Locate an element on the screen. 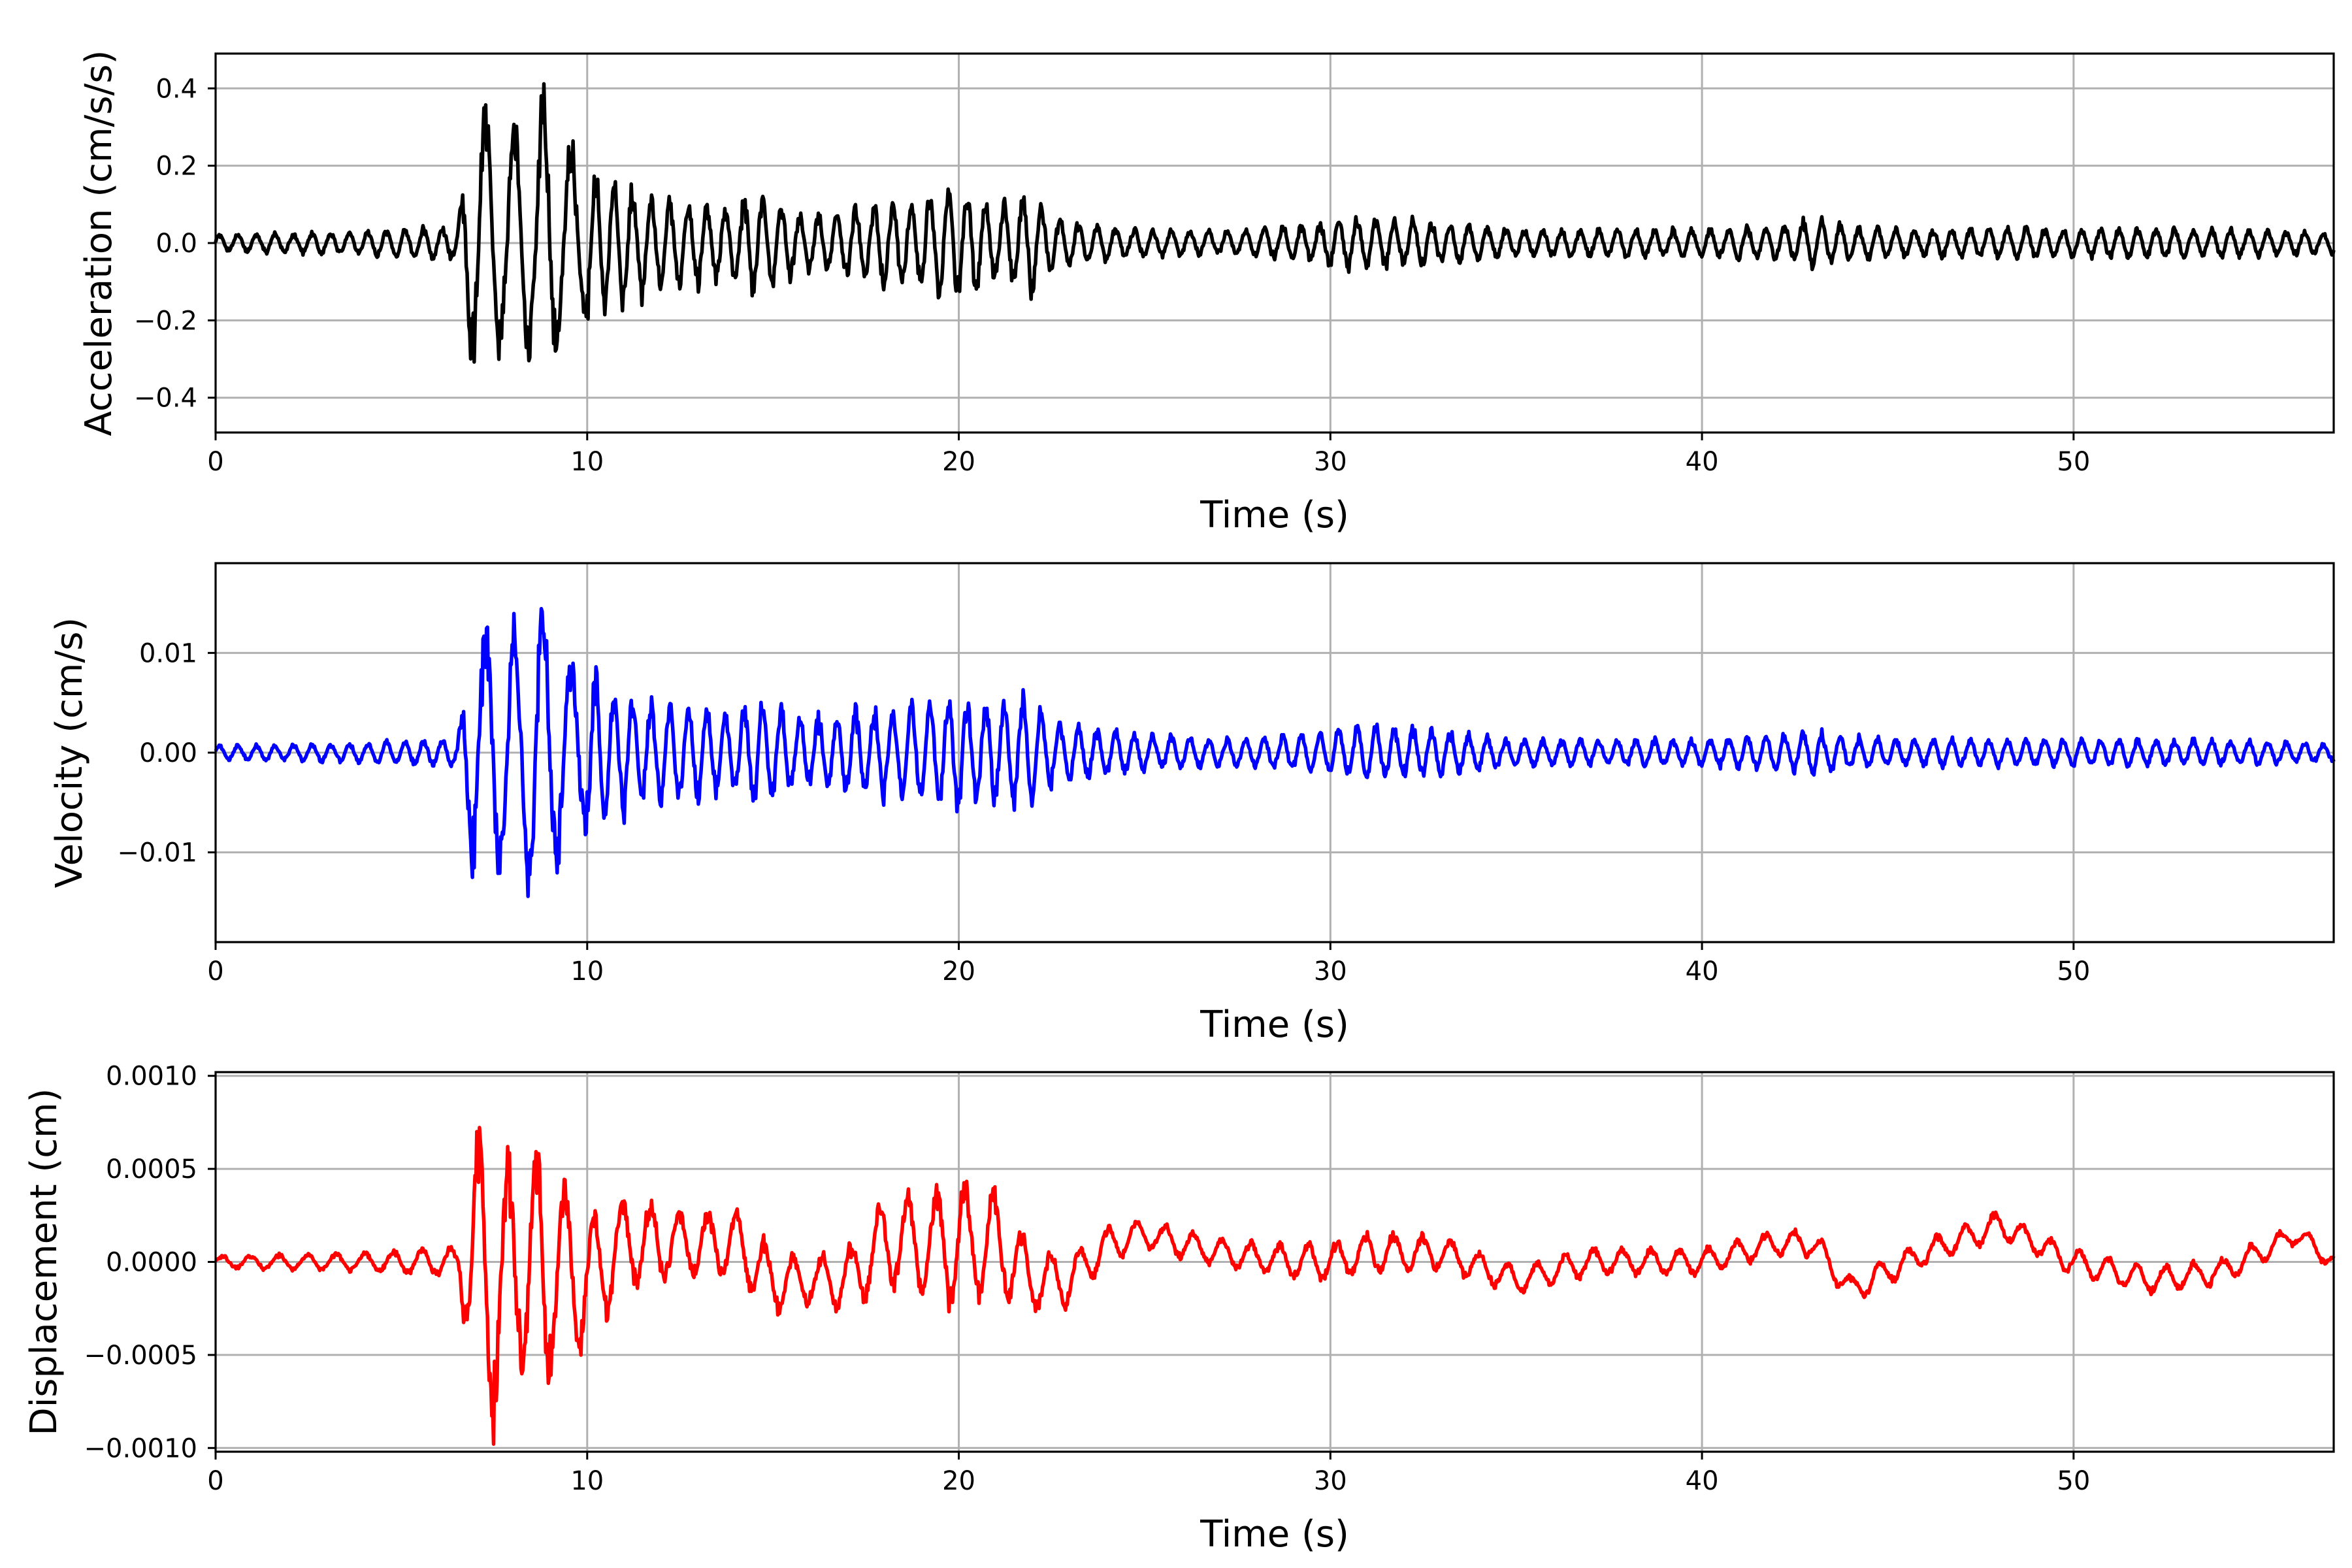 Image resolution: width=2352 pixels, height=1568 pixels. acceleration-ytick-label-0: −0.4 is located at coordinates (165, 399).